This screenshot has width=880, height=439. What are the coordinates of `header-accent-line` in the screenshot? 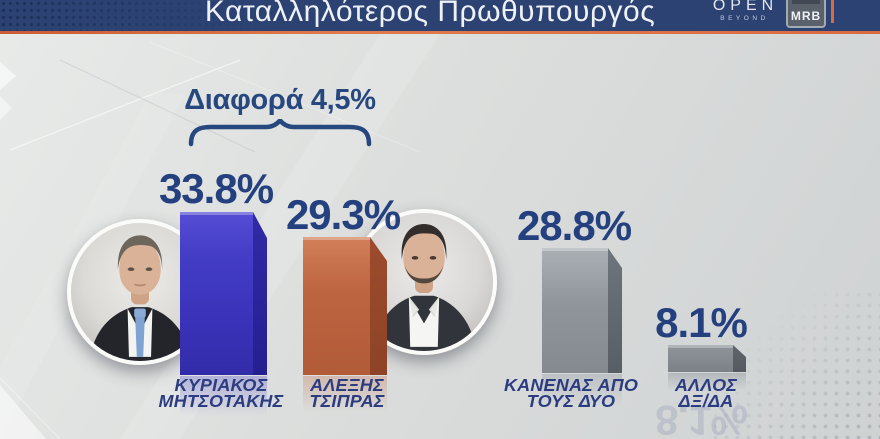 It's located at (440, 32).